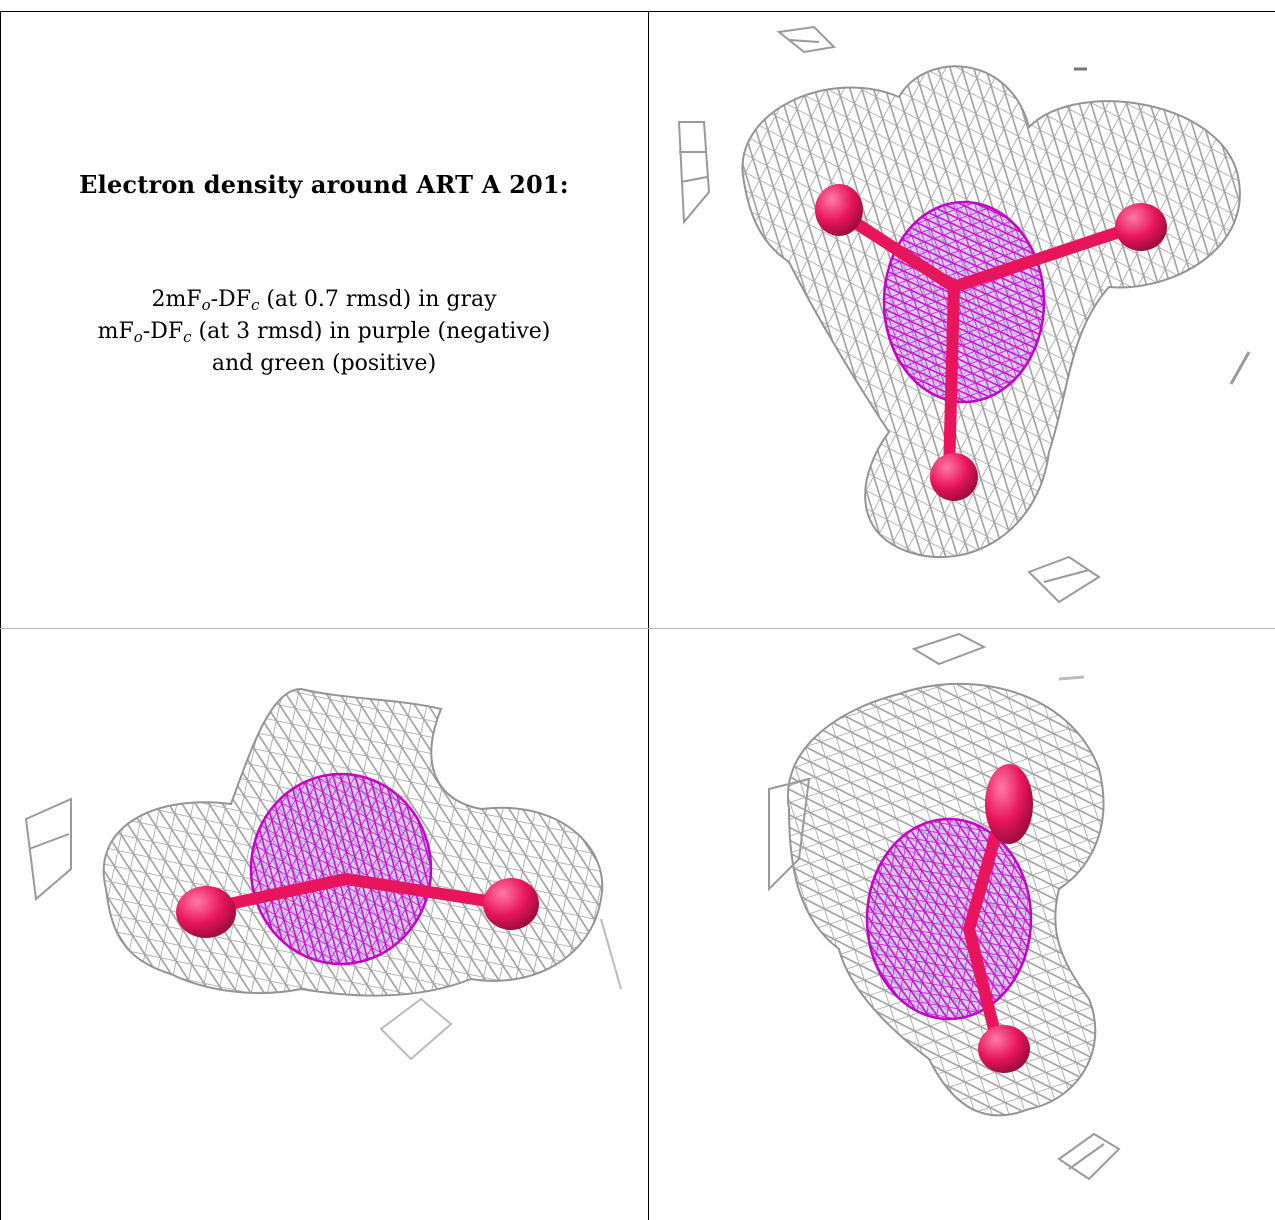 Image resolution: width=1275 pixels, height=1220 pixels. I want to click on legend-line-purple: mFo-DFc (at 3 rmsd) in purple (negative), so click(324, 332).